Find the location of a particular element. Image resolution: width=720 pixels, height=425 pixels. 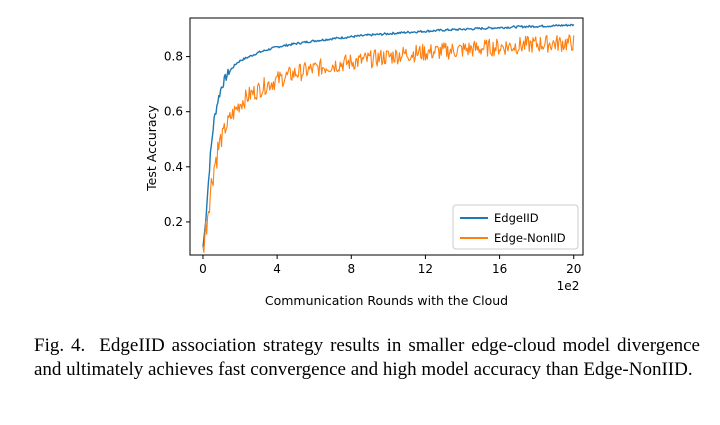

x-tick-label: 16 is located at coordinates (499, 269).